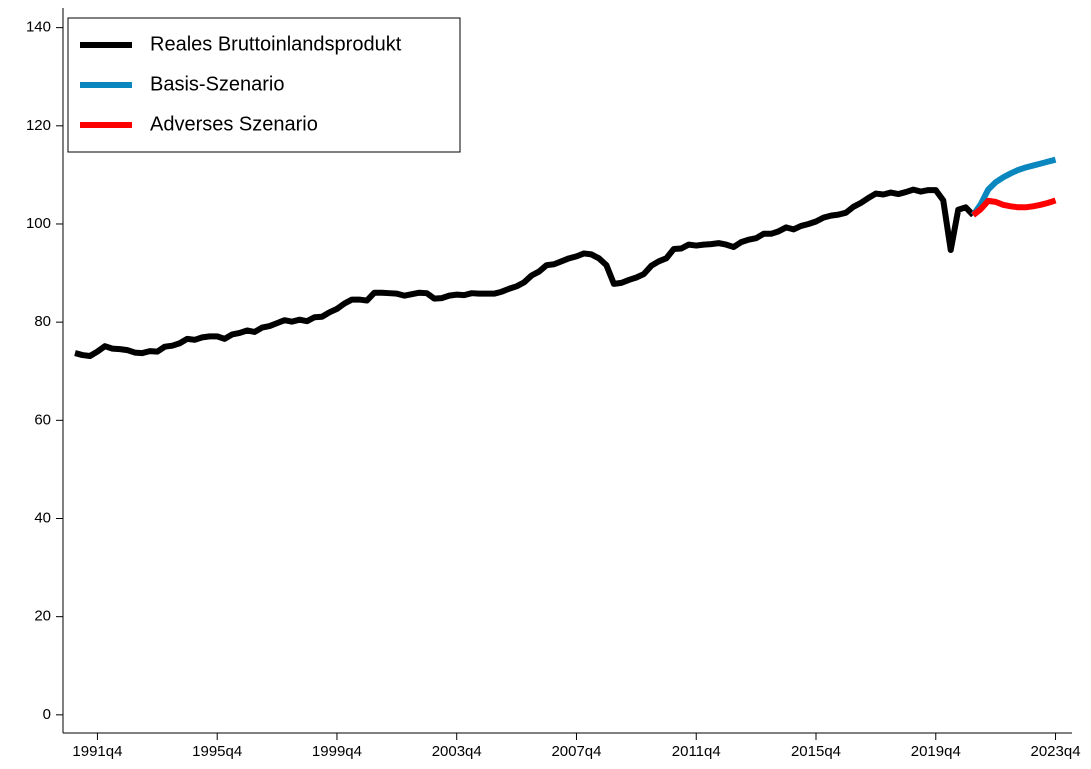 This screenshot has height=769, width=1091. What do you see at coordinates (936, 751) in the screenshot?
I see `x-tick-label: 2019q4` at bounding box center [936, 751].